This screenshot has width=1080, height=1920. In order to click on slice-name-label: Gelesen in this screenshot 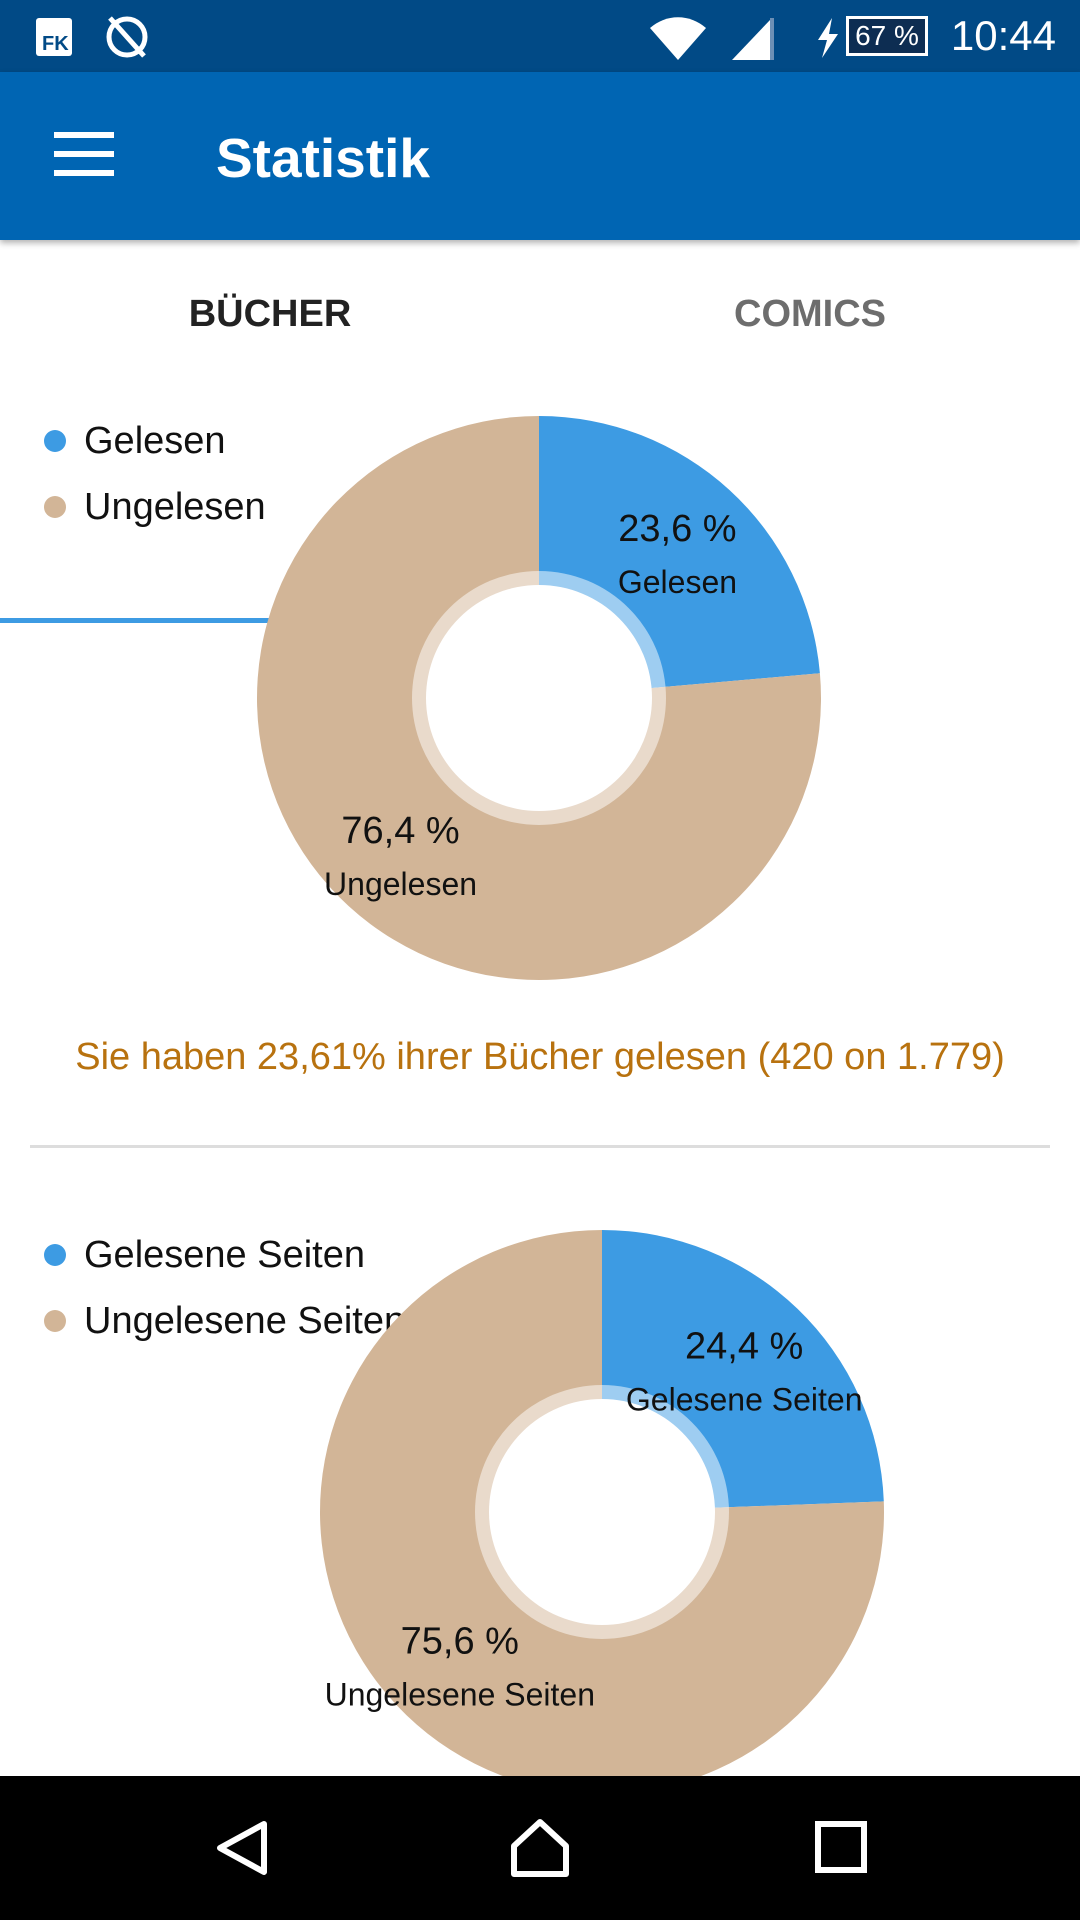, I will do `click(677, 582)`.